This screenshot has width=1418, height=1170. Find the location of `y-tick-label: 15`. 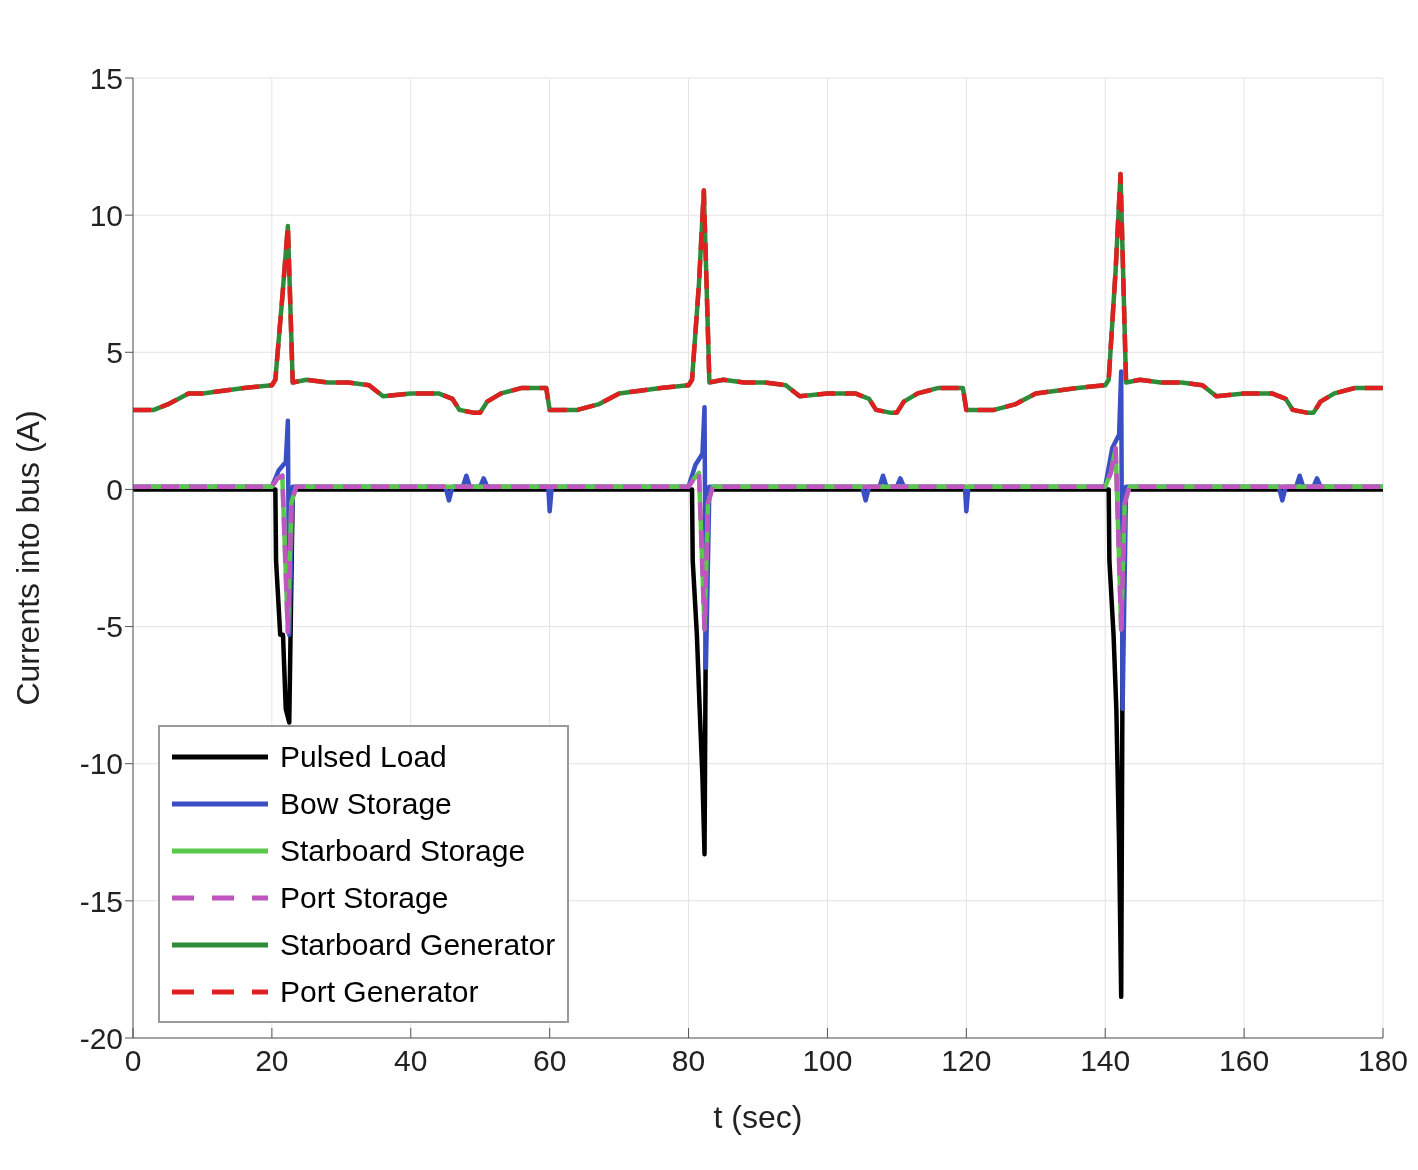

y-tick-label: 15 is located at coordinates (106, 78).